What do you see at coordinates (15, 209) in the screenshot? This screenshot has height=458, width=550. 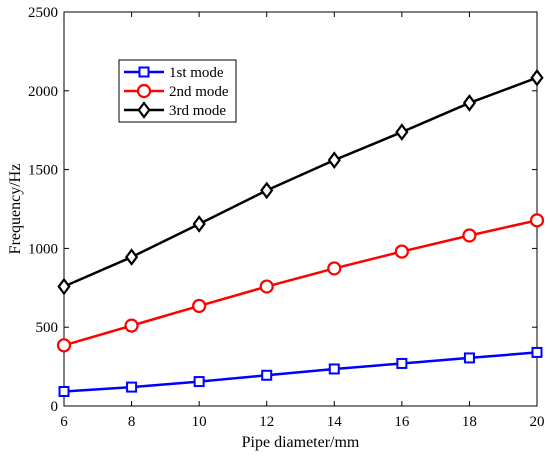 I see `y-axis-label: Frequency/Hz` at bounding box center [15, 209].